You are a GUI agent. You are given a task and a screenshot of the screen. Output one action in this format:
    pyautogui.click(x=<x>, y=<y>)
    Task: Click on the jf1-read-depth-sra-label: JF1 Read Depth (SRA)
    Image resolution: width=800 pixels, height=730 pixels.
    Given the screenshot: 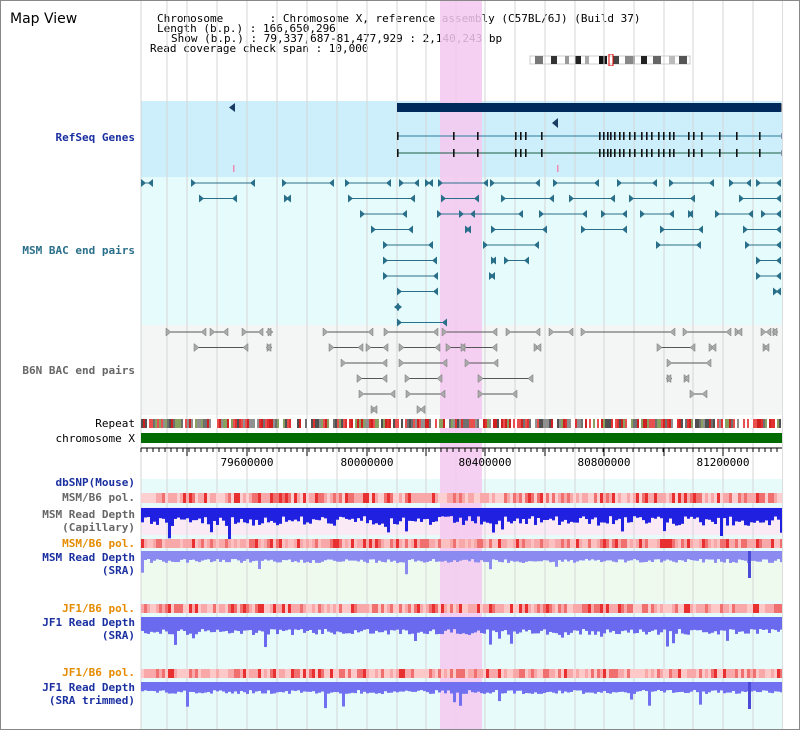 What is the action you would take?
    pyautogui.click(x=88, y=629)
    